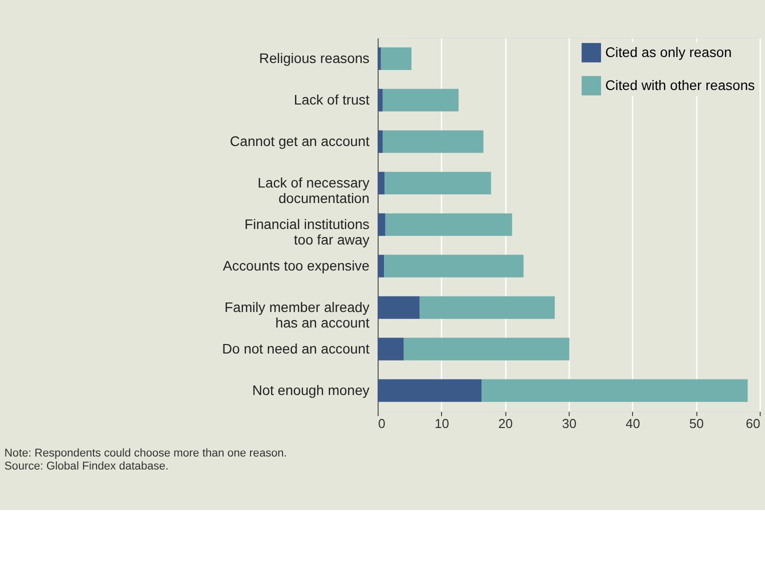 The height and width of the screenshot is (583, 765). What do you see at coordinates (296, 348) in the screenshot?
I see `y-tick-label: Do not need an account` at bounding box center [296, 348].